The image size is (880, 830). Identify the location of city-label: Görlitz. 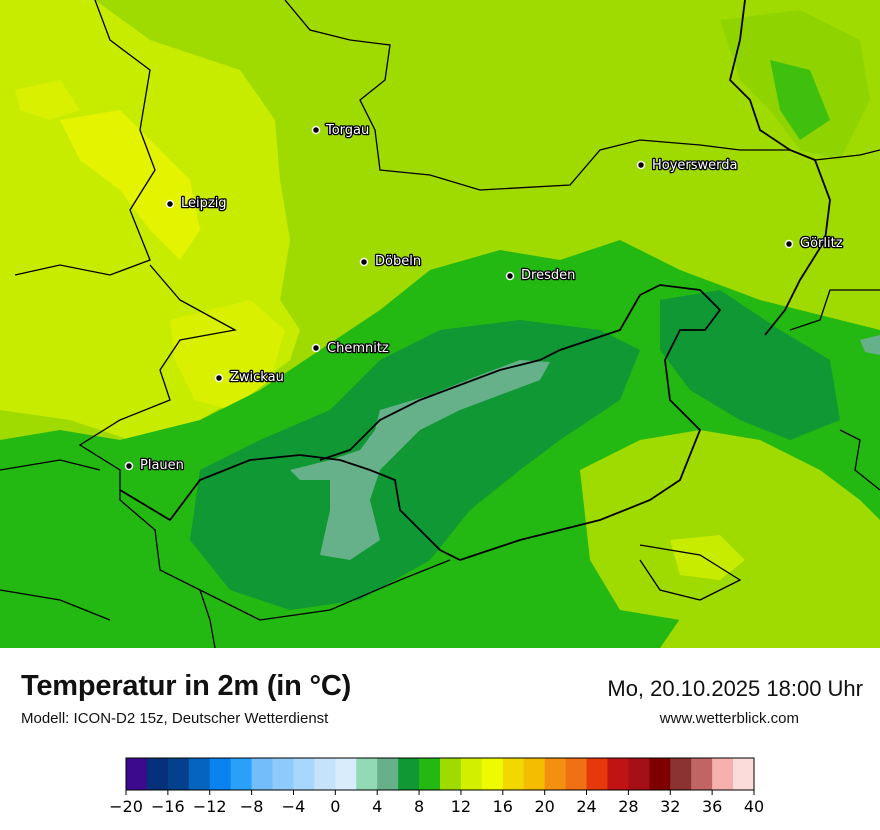
(821, 243).